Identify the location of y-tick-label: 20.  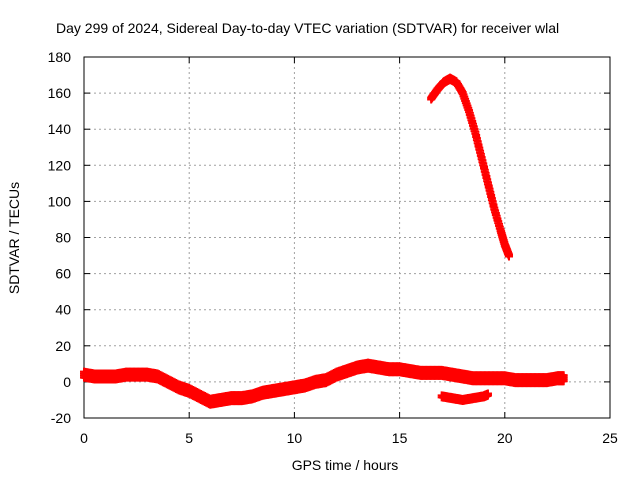
(63, 346).